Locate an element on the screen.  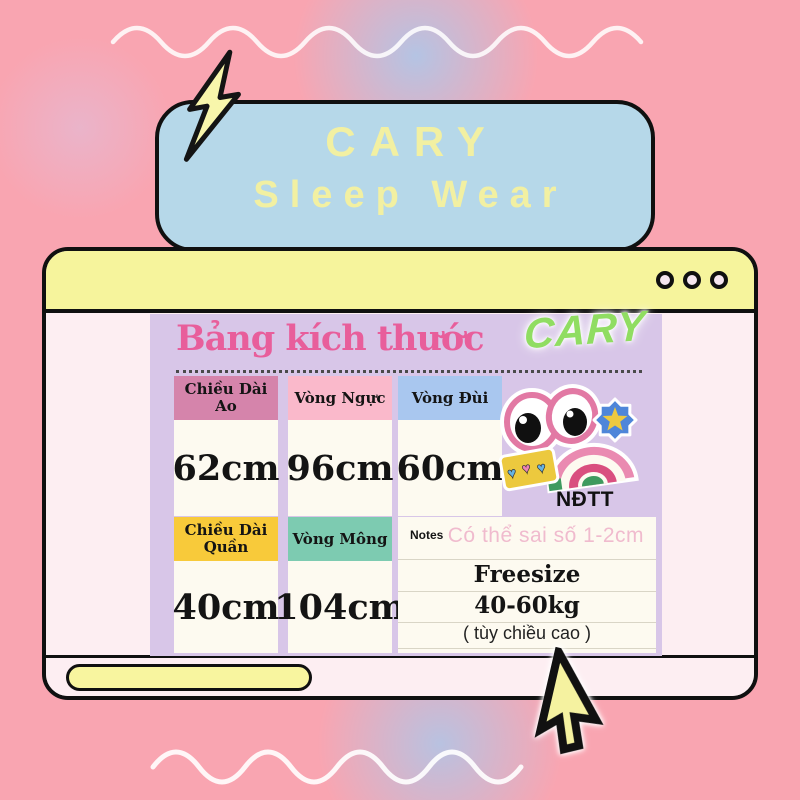
header-chieu-dai-quan: Chiều Dài Quần is located at coordinates (226, 539).